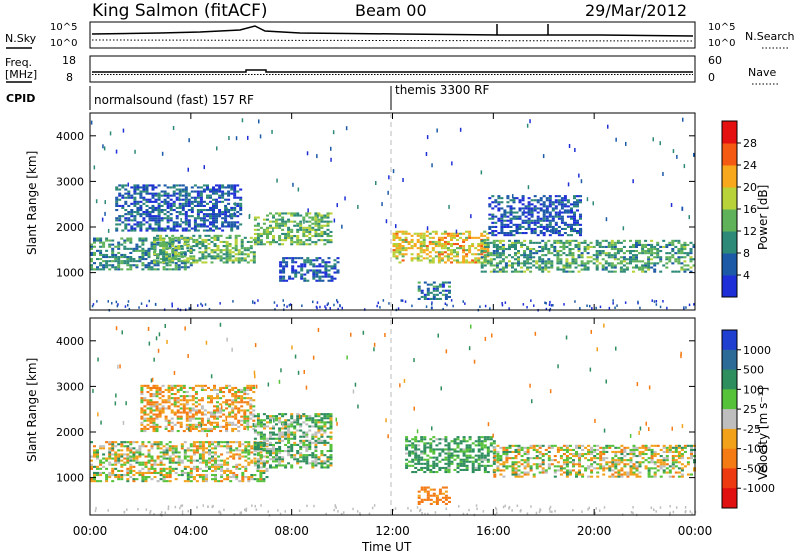 The height and width of the screenshot is (554, 800). What do you see at coordinates (392, 35) in the screenshot?
I see `noise-panel-frame` at bounding box center [392, 35].